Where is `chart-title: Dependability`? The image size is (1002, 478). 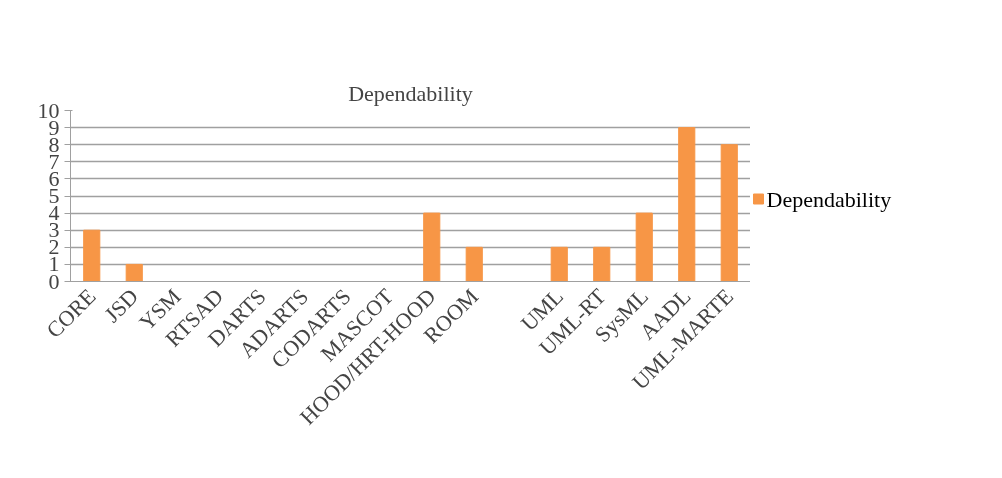 chart-title: Dependability is located at coordinates (410, 93).